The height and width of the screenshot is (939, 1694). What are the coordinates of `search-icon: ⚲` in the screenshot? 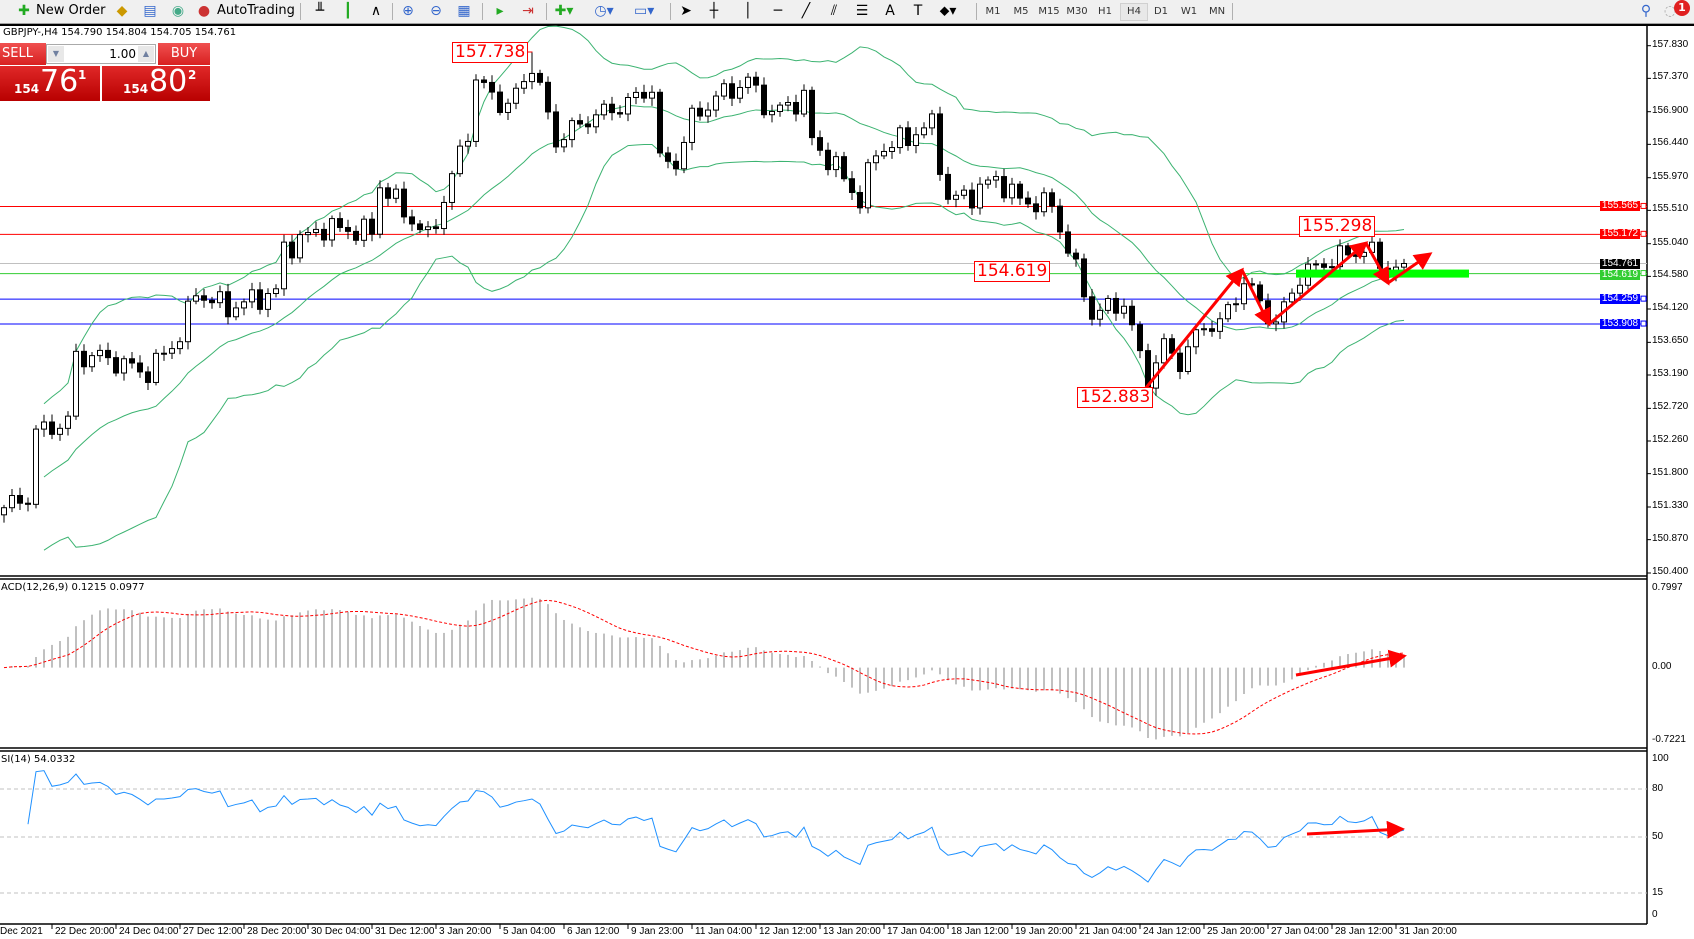 It's located at (1646, 11).